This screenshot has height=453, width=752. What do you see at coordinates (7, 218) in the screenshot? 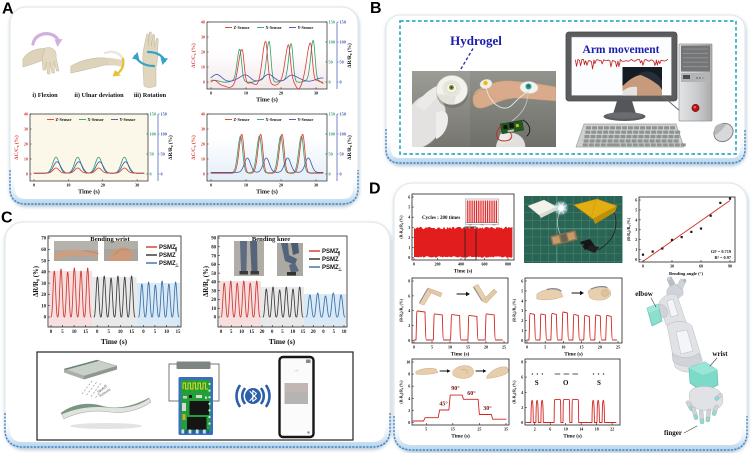
I see `svg-text: C` at bounding box center [7, 218].